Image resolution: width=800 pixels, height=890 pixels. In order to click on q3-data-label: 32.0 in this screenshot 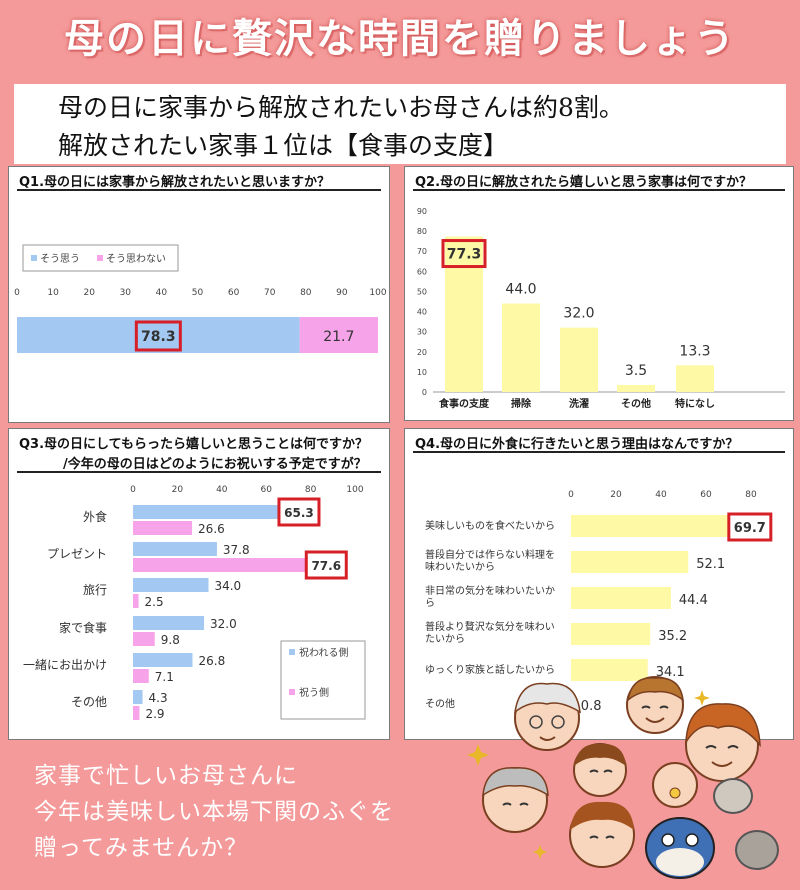, I will do `click(223, 624)`.